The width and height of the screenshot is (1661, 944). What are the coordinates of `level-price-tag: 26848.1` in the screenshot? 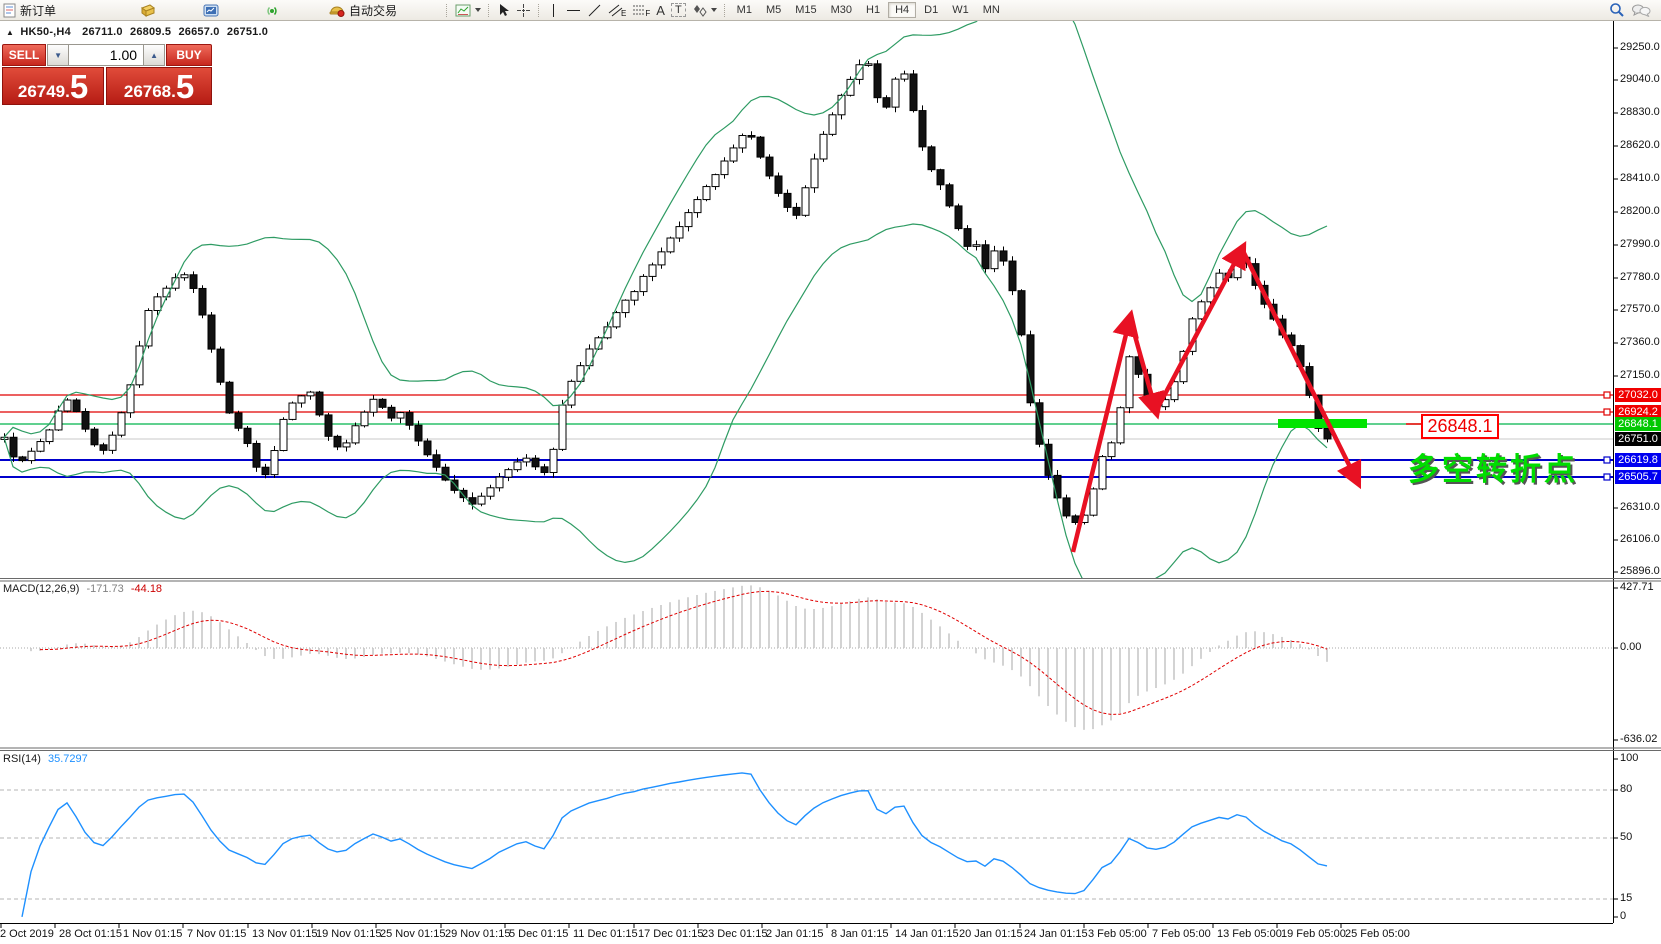 It's located at (1638, 424).